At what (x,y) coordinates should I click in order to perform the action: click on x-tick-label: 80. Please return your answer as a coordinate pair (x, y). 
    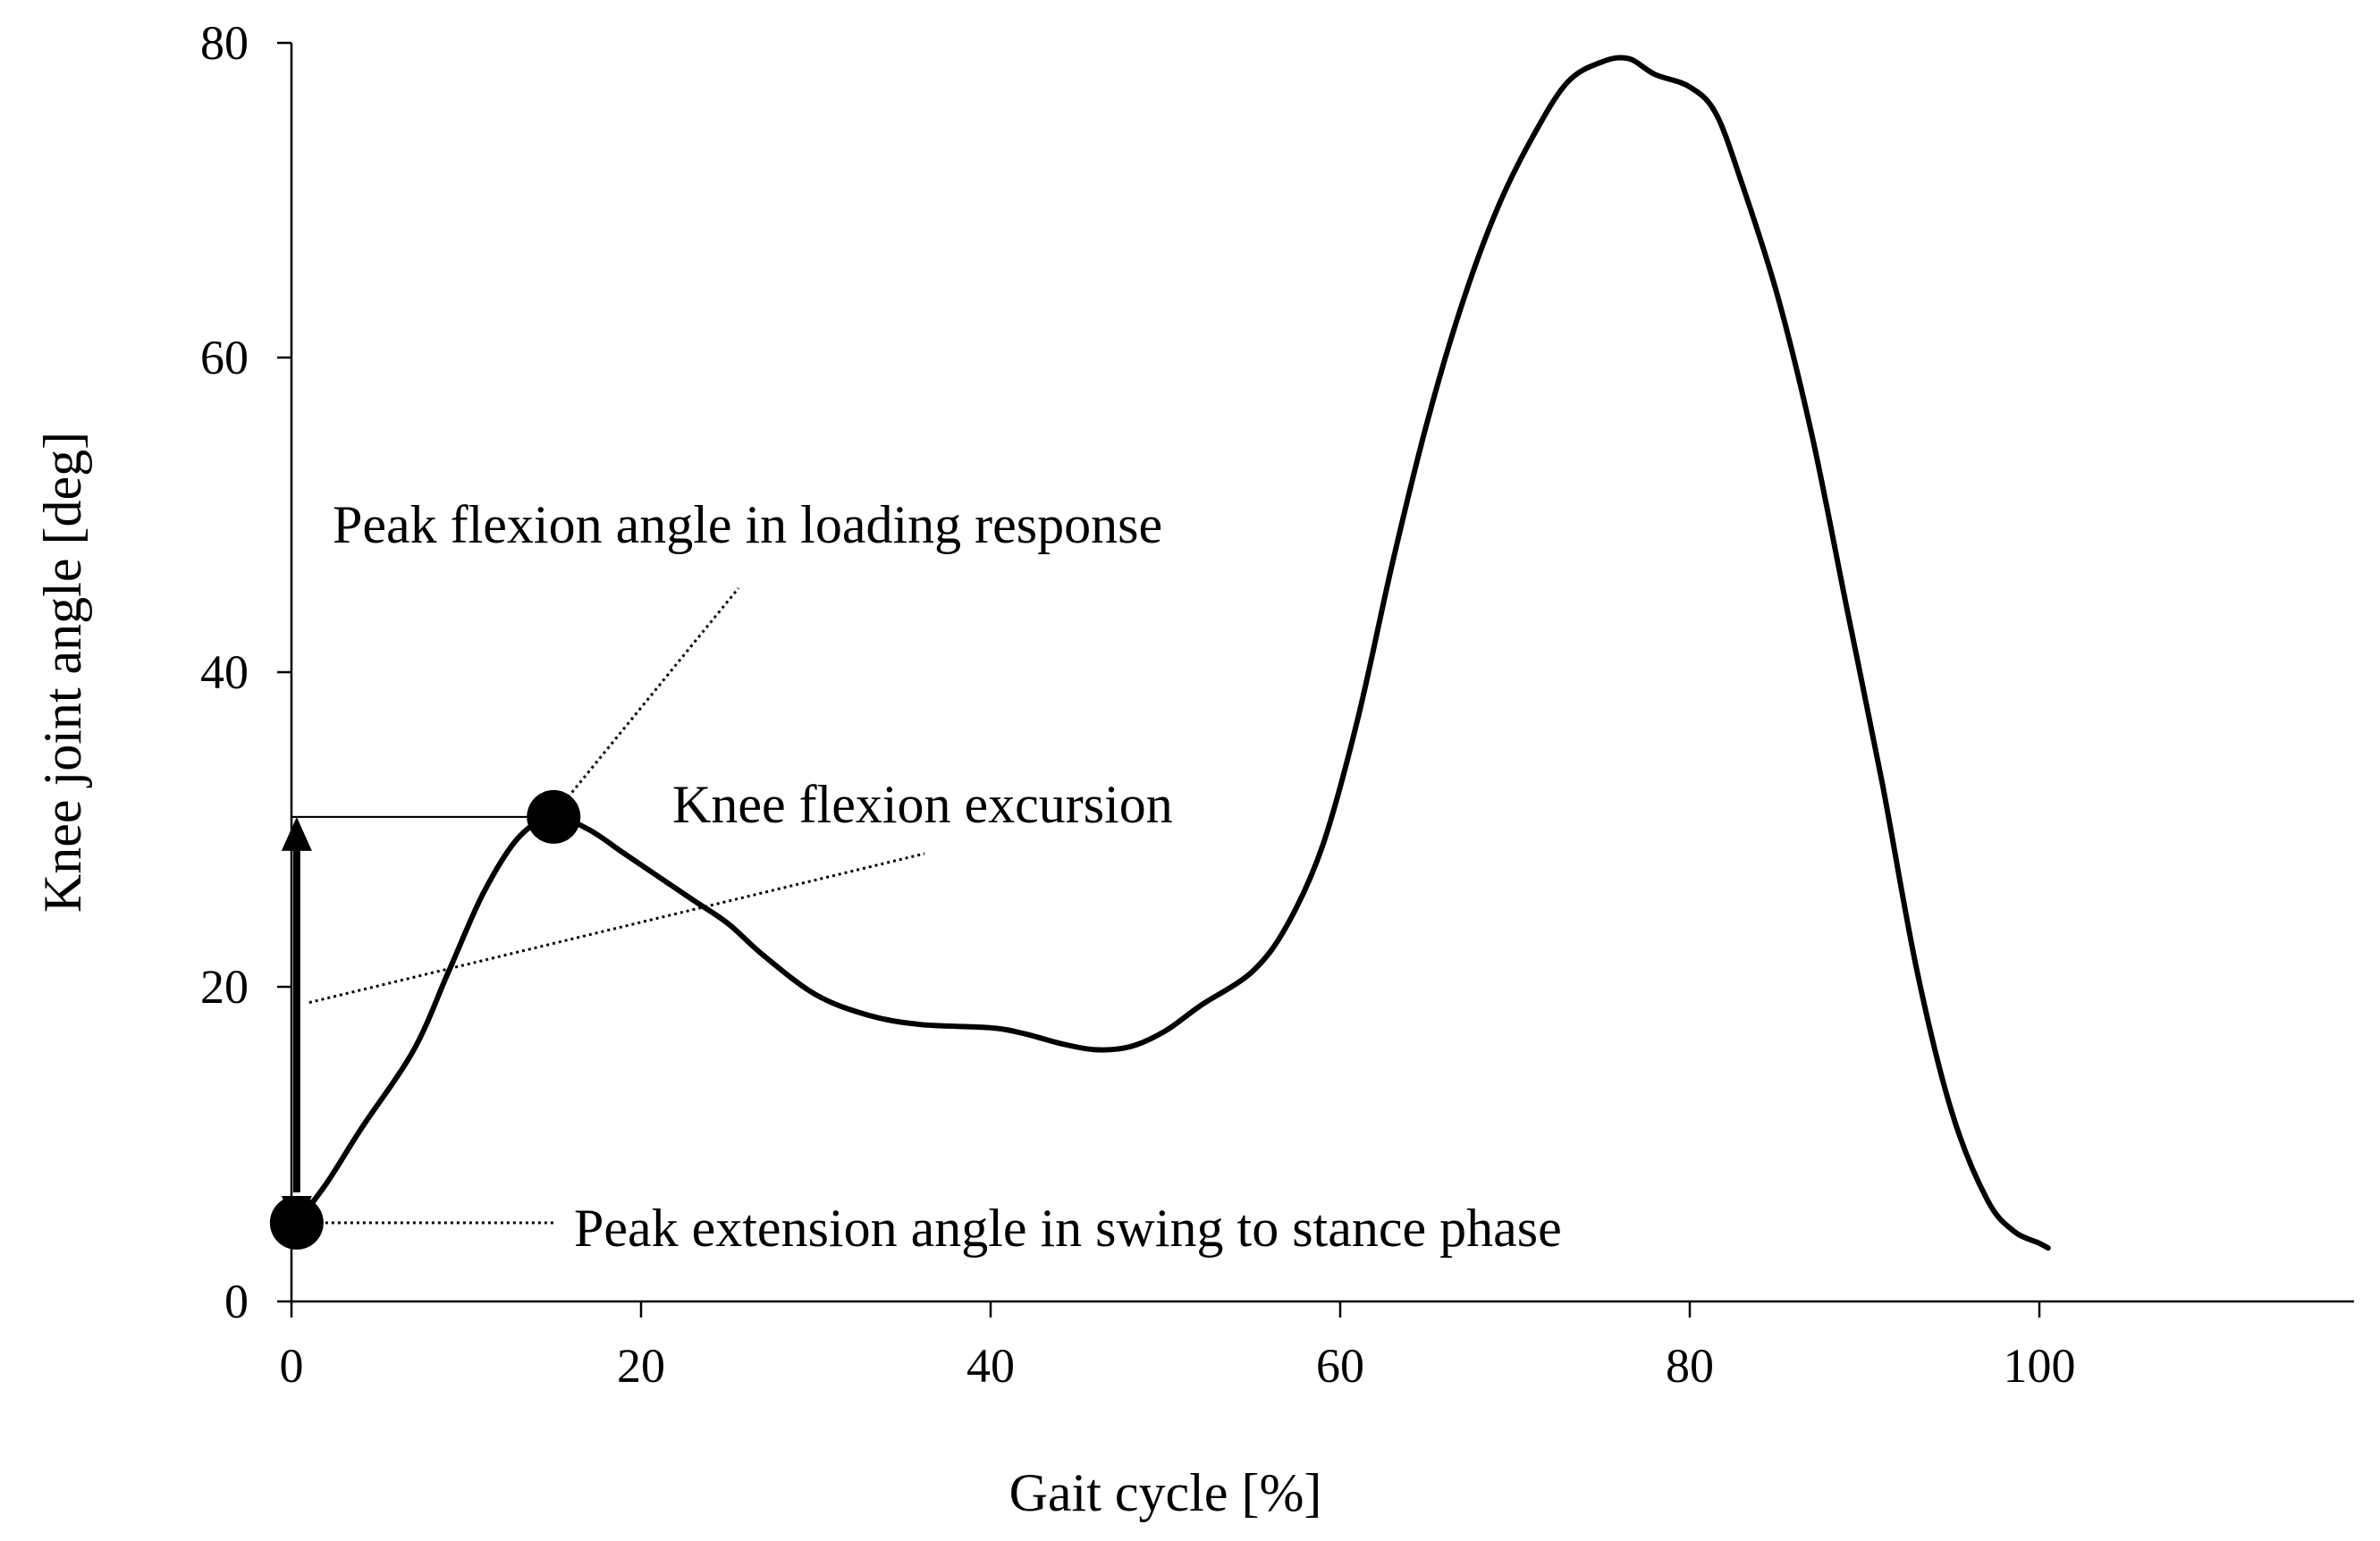
    Looking at the image, I should click on (1690, 1366).